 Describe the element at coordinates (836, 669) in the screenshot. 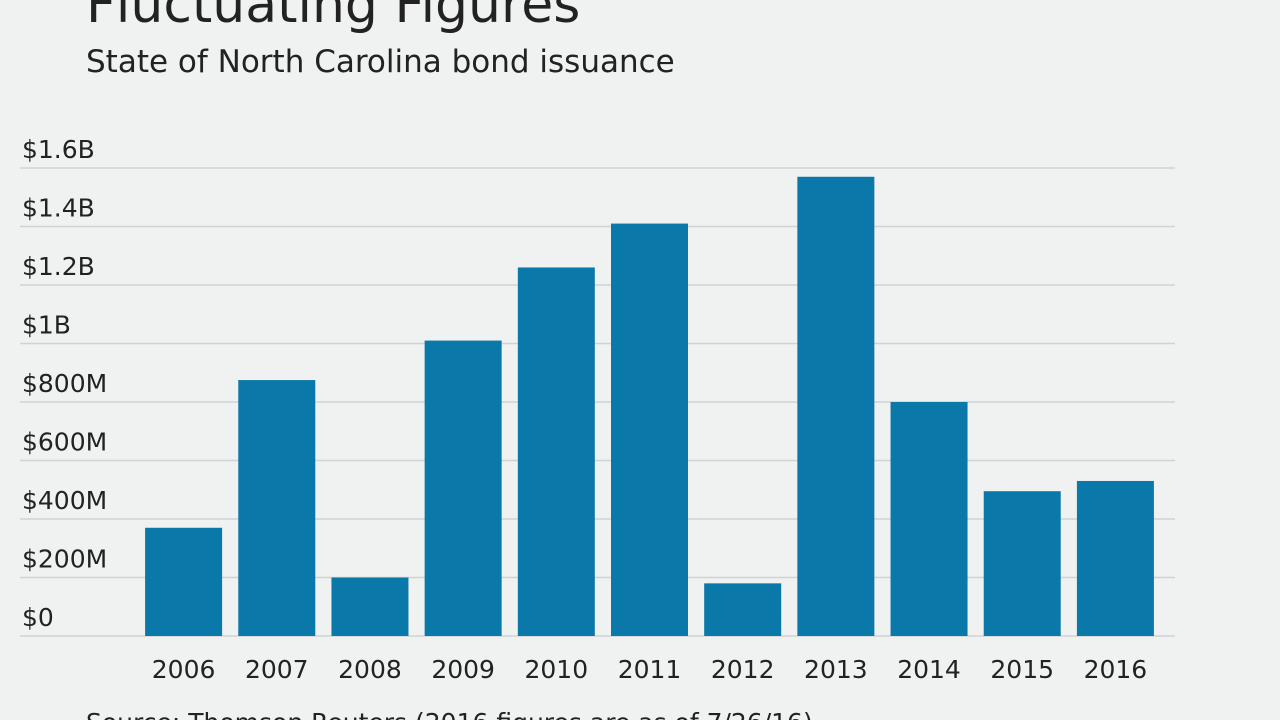

I see `x-tick-label: 2013` at that location.